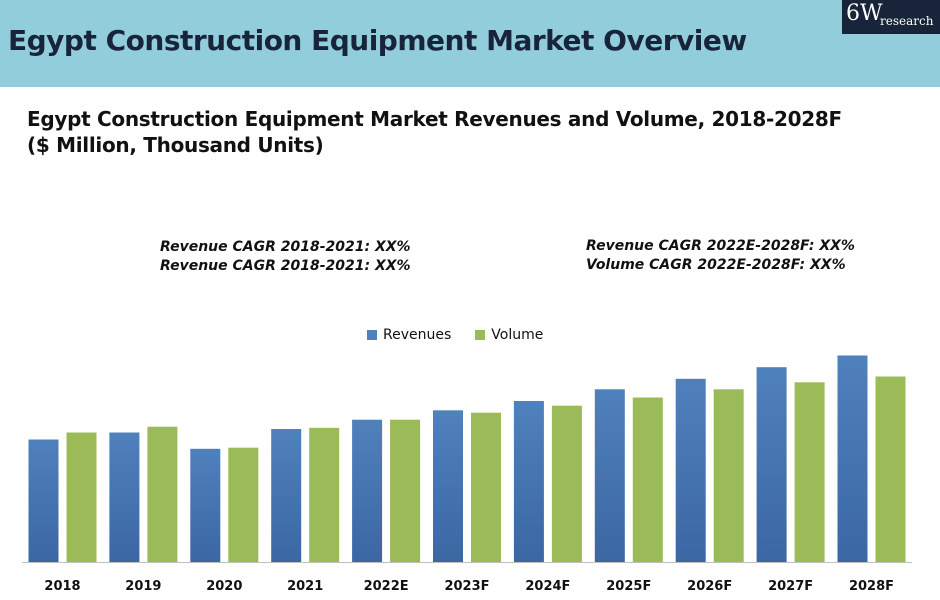 This screenshot has width=940, height=600. Describe the element at coordinates (790, 586) in the screenshot. I see `x-tick-label: 2027F` at that location.